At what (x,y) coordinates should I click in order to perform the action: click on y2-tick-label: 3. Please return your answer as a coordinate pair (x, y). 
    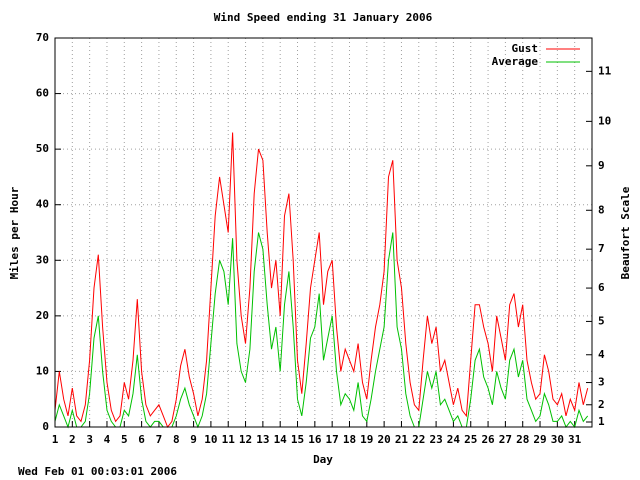
    Looking at the image, I should click on (601, 382).